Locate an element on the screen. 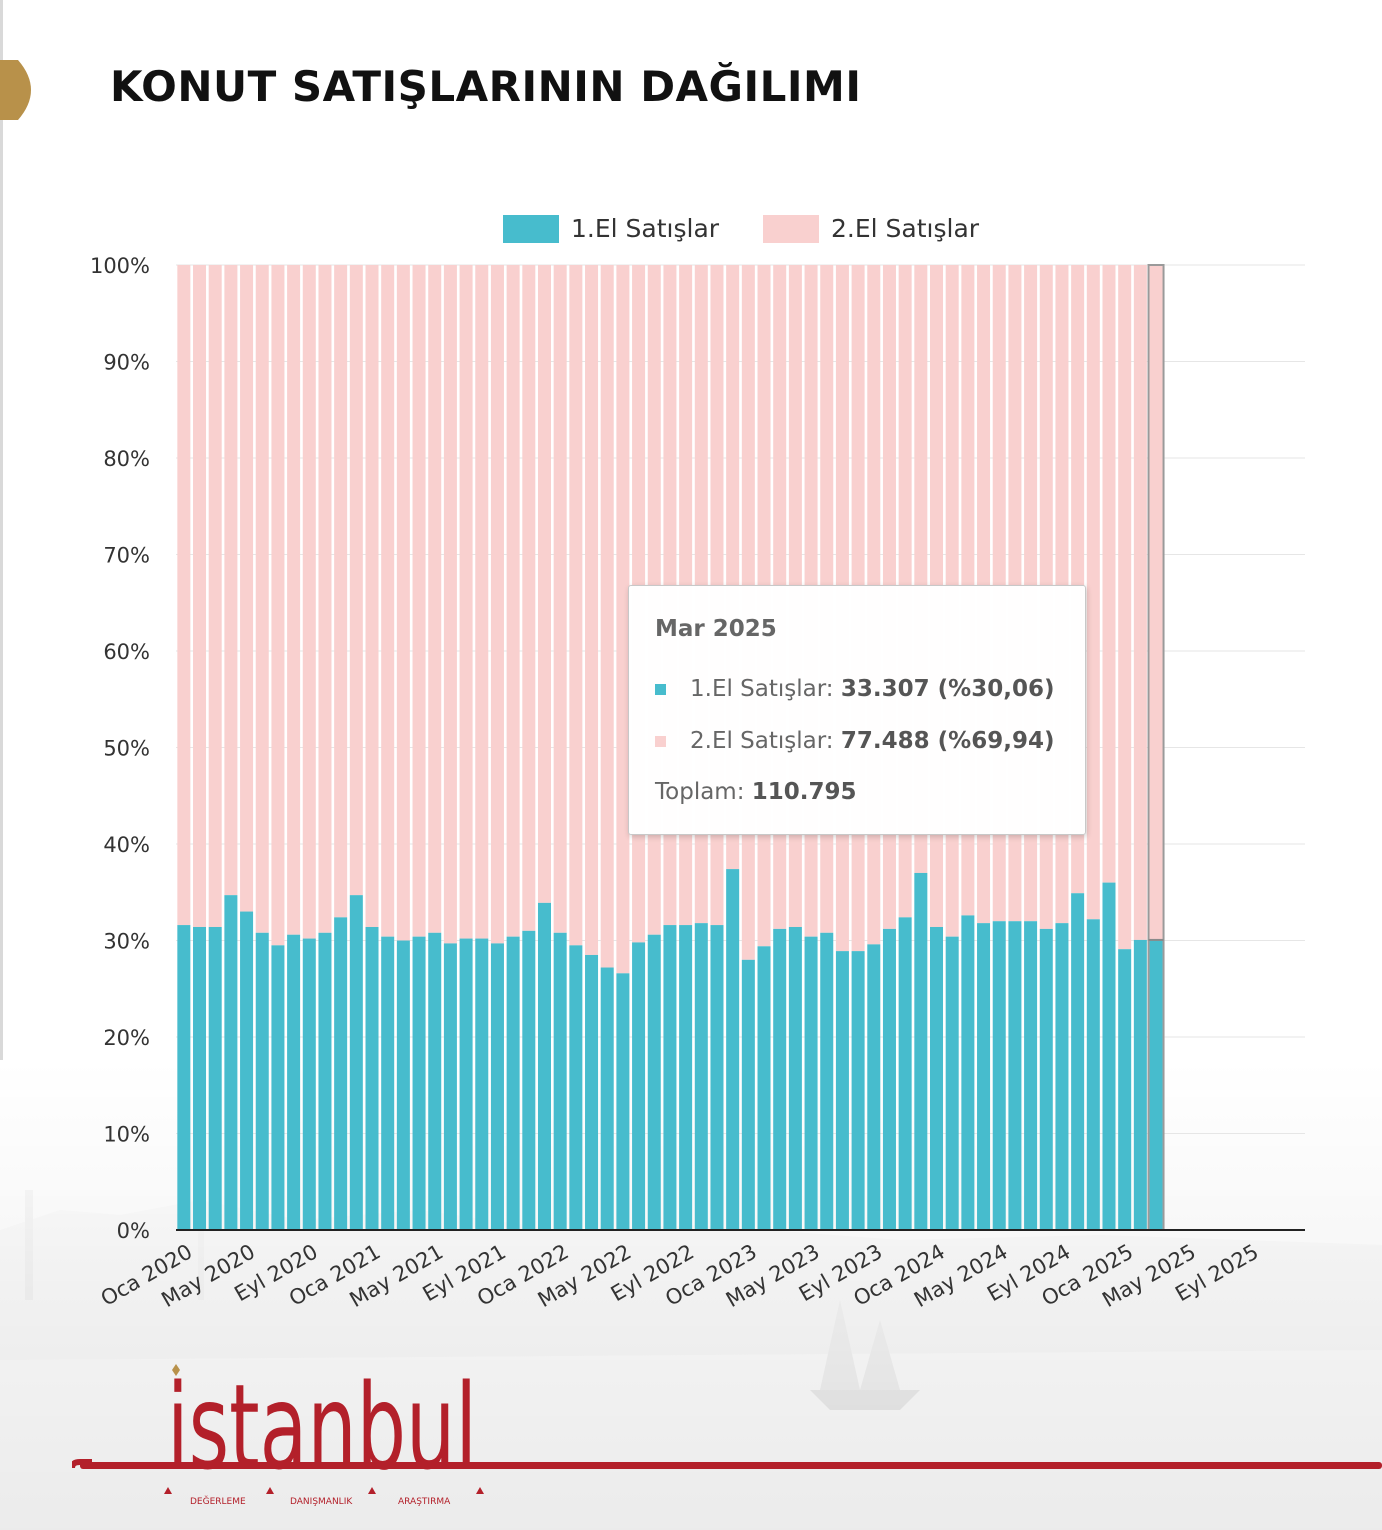 This screenshot has height=1530, width=1382. logo-tagline-2: DANIŞMANLIK is located at coordinates (321, 1502).